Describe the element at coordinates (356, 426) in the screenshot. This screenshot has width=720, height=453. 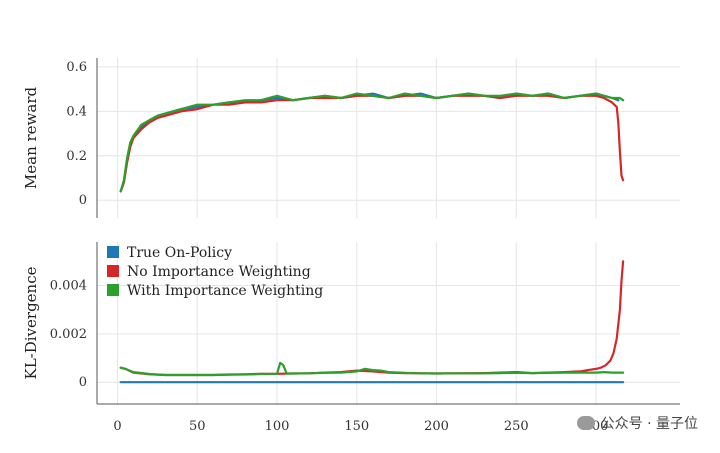
I see `x-tick-label: 150` at that location.